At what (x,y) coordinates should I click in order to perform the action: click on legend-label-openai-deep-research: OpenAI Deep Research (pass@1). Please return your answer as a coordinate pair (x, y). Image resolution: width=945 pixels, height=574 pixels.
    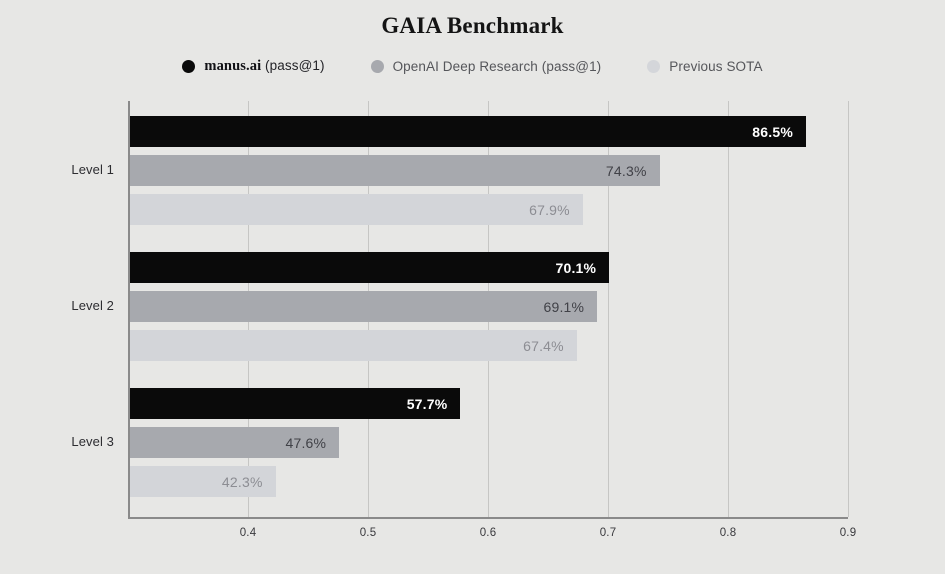
    Looking at the image, I should click on (497, 66).